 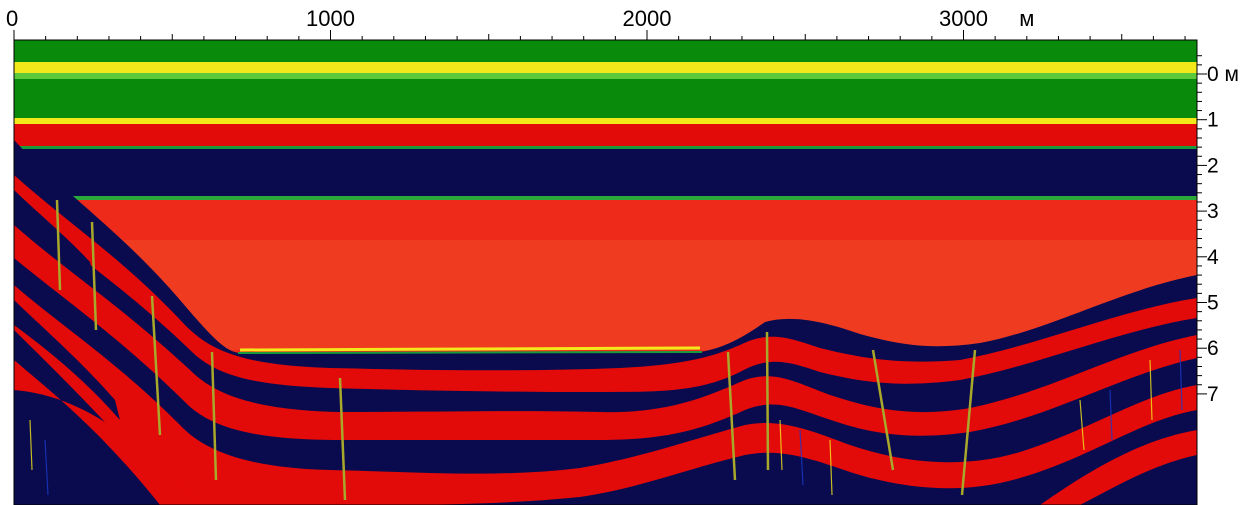 I want to click on right-axis-tick-label: 1, so click(x=1213, y=120).